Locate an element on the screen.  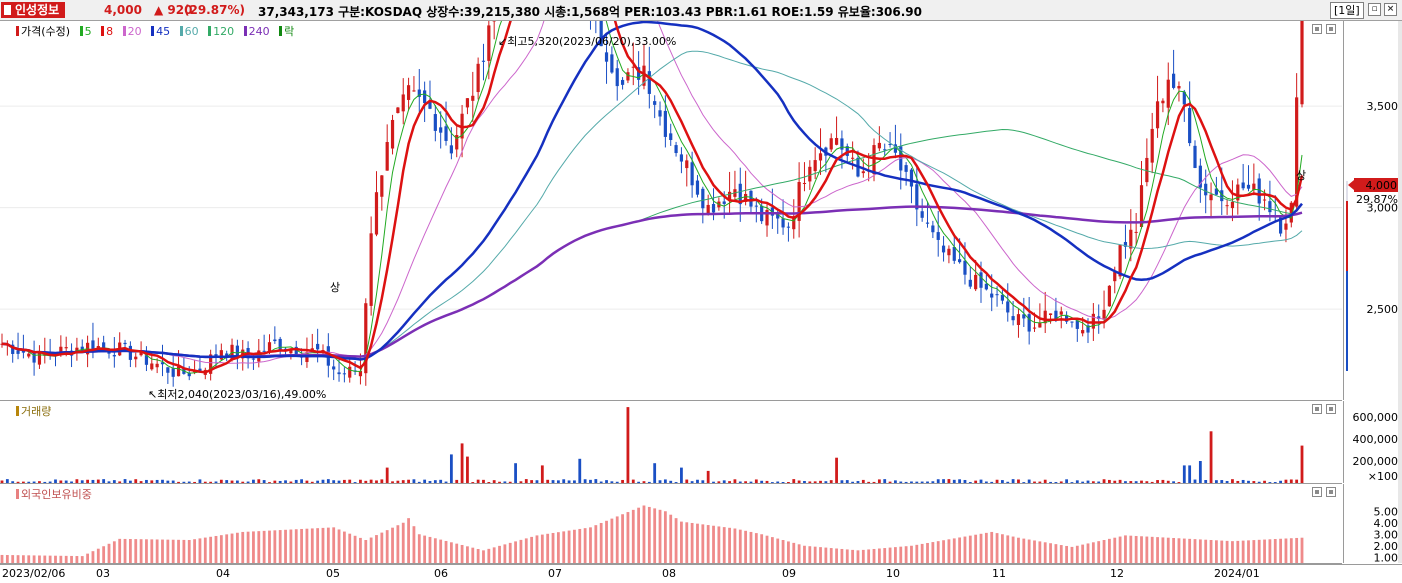
foreign-axis-ticks: 5.004.003.002.001.00 is located at coordinates (1373, 523).